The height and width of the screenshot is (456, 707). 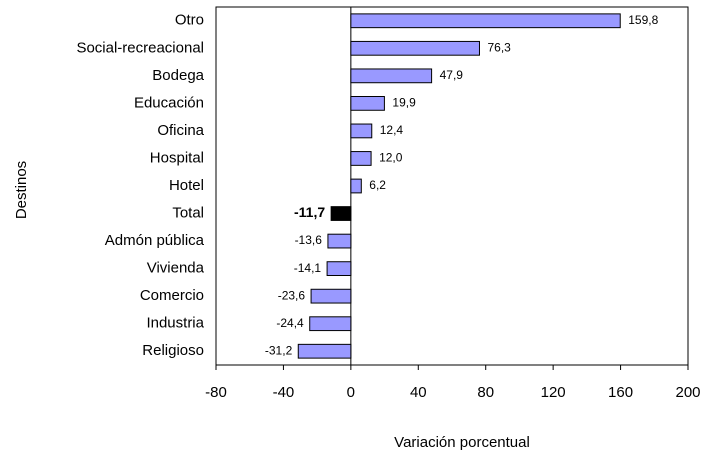 What do you see at coordinates (177, 157) in the screenshot?
I see `y-tick-label: Hospital` at bounding box center [177, 157].